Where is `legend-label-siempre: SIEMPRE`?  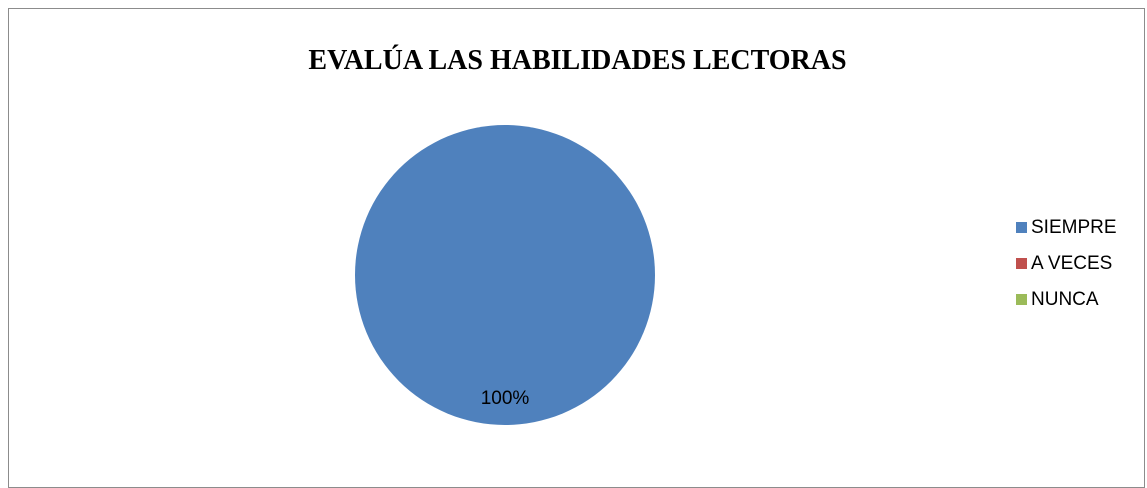 legend-label-siempre: SIEMPRE is located at coordinates (1074, 227).